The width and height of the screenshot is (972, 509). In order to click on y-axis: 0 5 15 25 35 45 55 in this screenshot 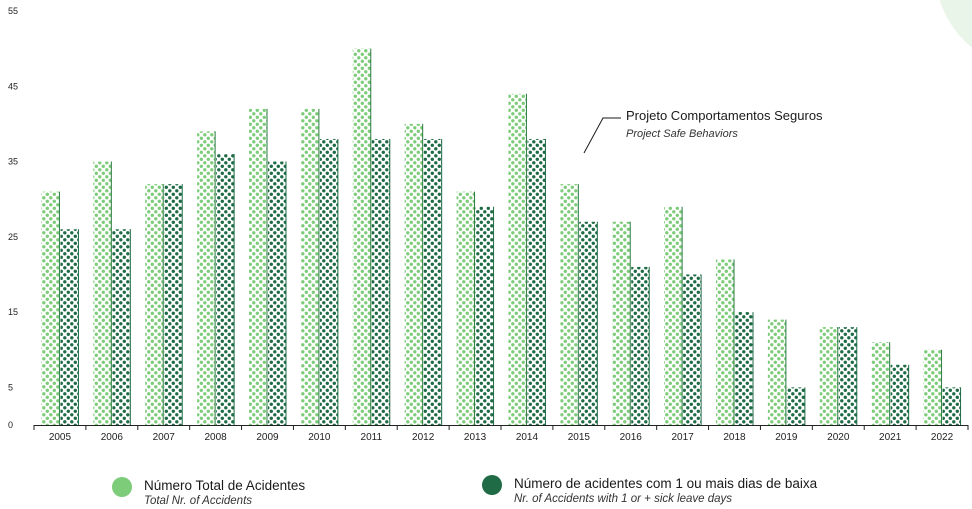, I will do `click(13, 218)`.